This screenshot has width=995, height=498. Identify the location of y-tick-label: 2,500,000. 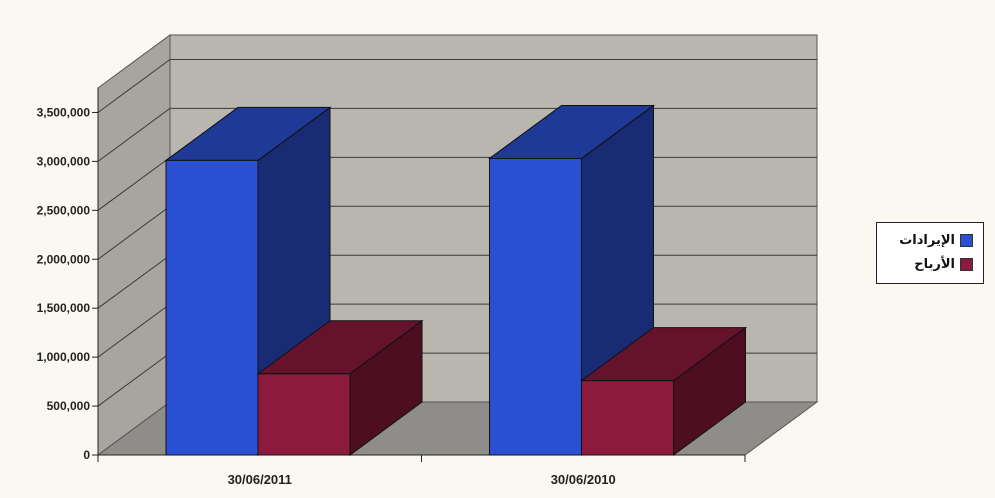
(64, 210).